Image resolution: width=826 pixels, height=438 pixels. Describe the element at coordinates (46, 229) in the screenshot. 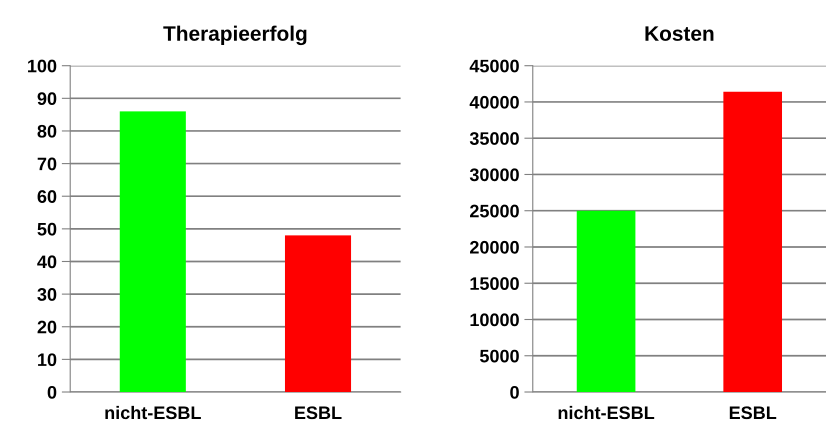

I see `y-tick-label: 50` at that location.